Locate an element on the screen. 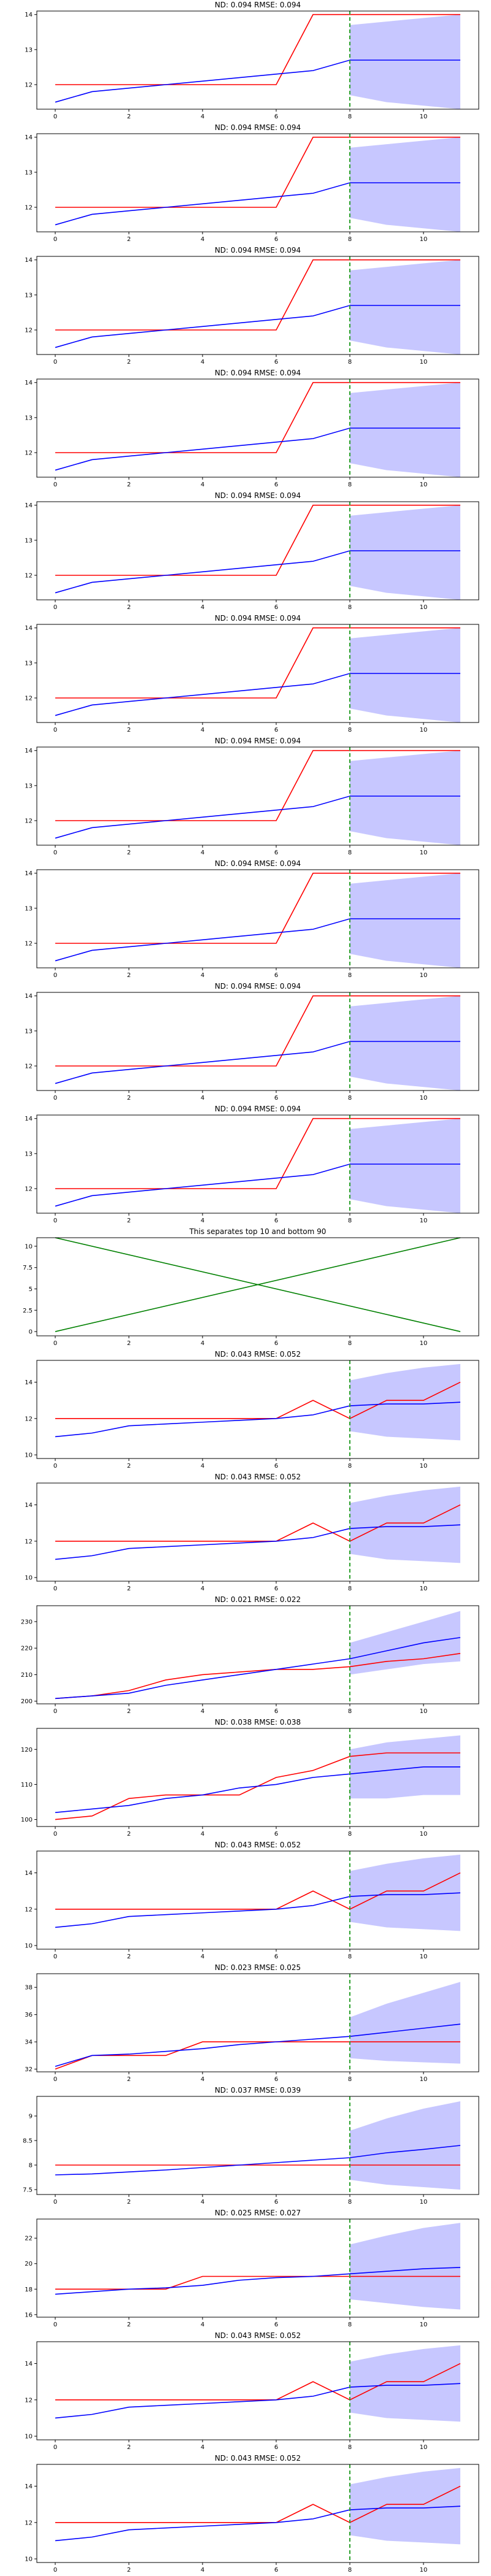  chart-panel-14: ND: 0.021 RMSE: 0.022 0 2 4 6 8 10 200 210 220 230 is located at coordinates (250, 1655).